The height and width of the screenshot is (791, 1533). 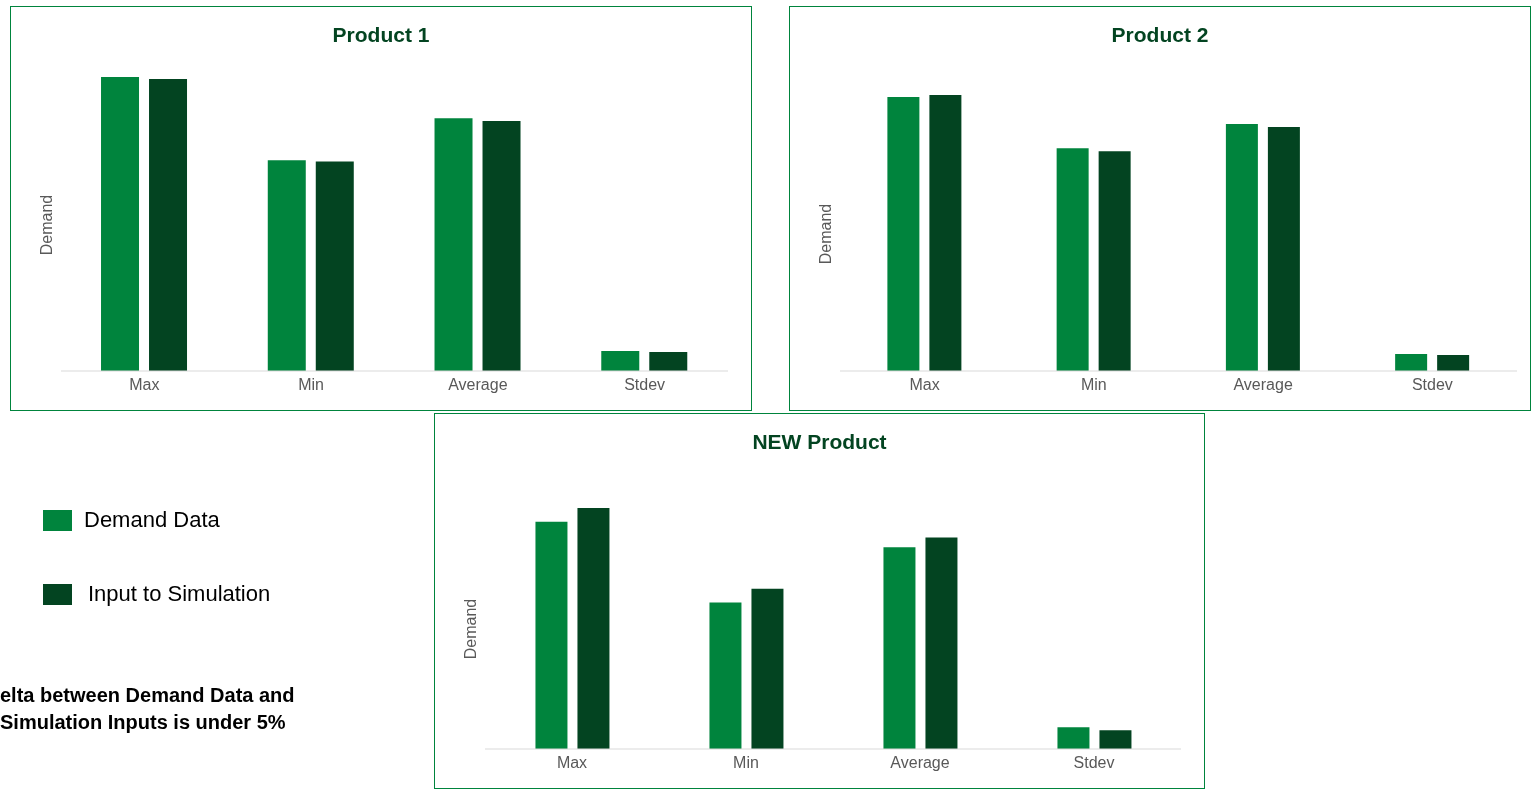 What do you see at coordinates (148, 709) in the screenshot?
I see `text: elta between Demand Data and Simulation Inputs is under 5%` at bounding box center [148, 709].